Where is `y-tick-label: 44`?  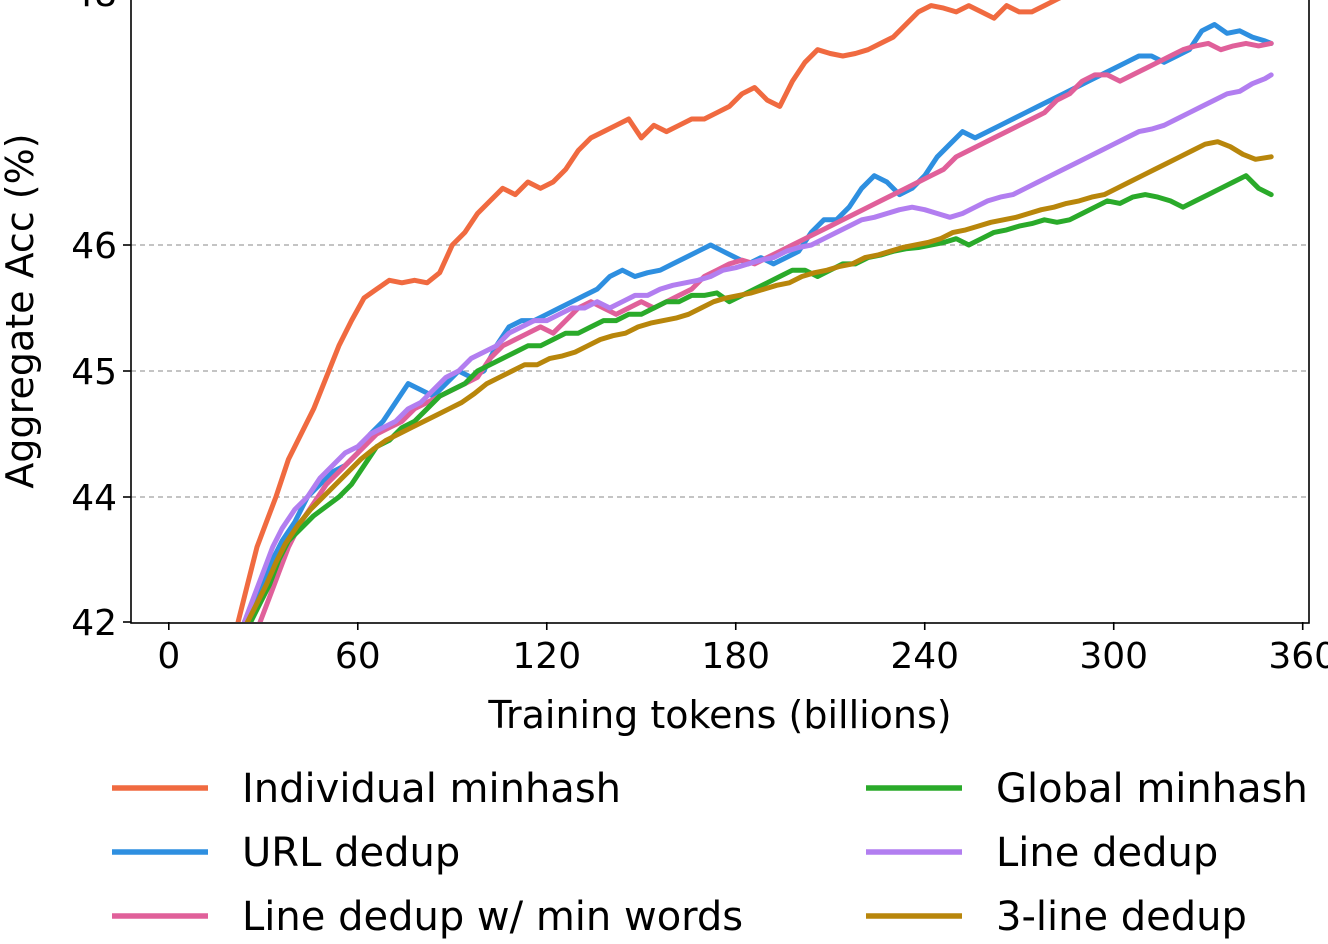 y-tick-label: 44 is located at coordinates (94, 498).